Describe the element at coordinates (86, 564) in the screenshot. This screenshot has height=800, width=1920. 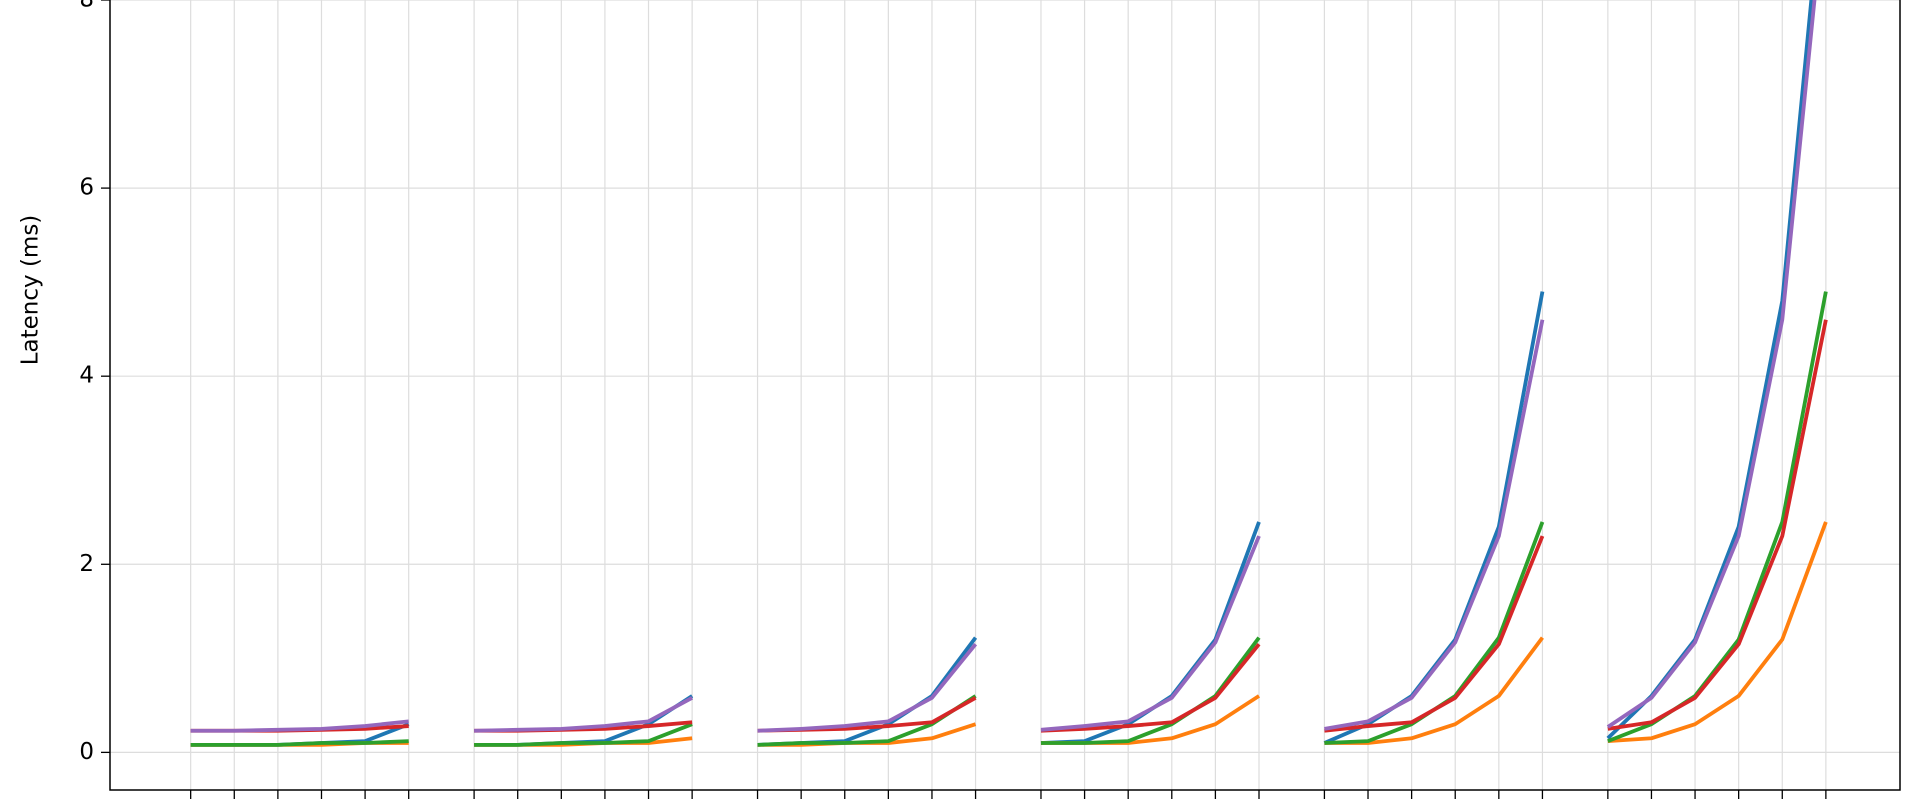
I see `y-tick-label: 2` at that location.